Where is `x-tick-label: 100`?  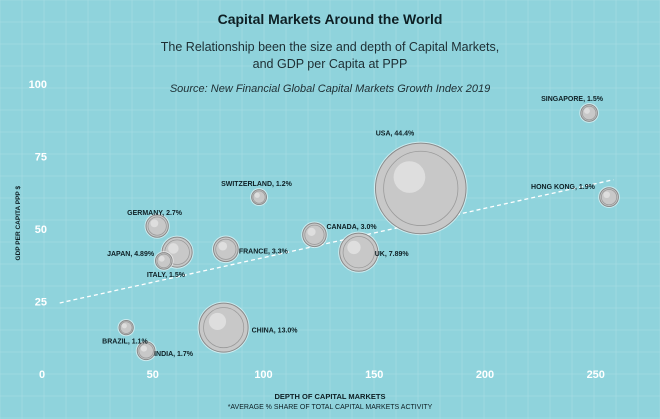
x-tick-label: 100 is located at coordinates (263, 375).